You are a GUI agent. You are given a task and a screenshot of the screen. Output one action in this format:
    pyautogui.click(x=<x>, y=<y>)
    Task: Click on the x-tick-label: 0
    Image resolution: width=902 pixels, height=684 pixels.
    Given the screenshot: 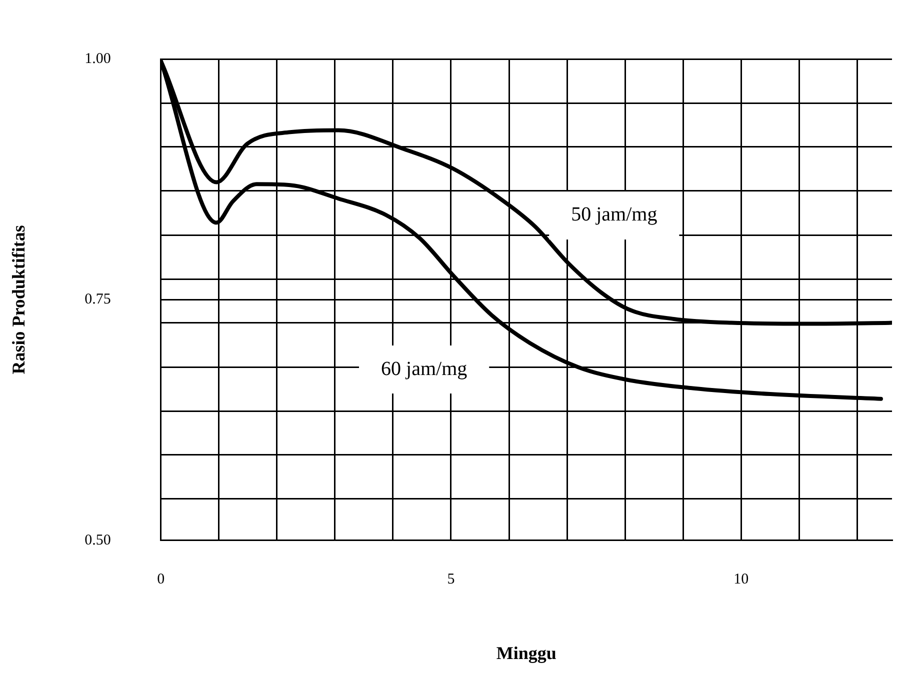 What is the action you would take?
    pyautogui.click(x=161, y=579)
    